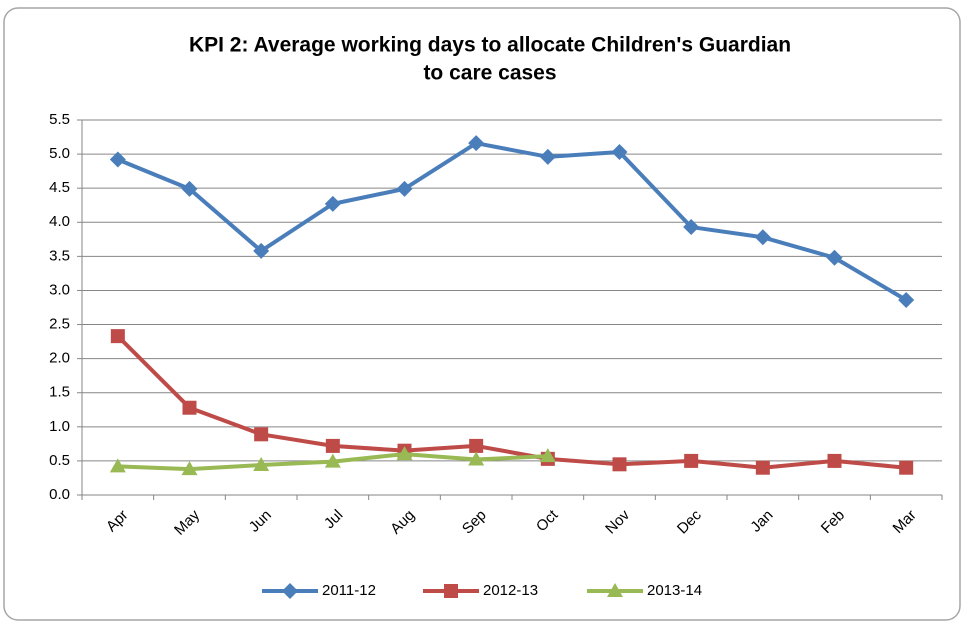  Describe the element at coordinates (59, 460) in the screenshot. I see `y-tick-label: 0.5` at that location.